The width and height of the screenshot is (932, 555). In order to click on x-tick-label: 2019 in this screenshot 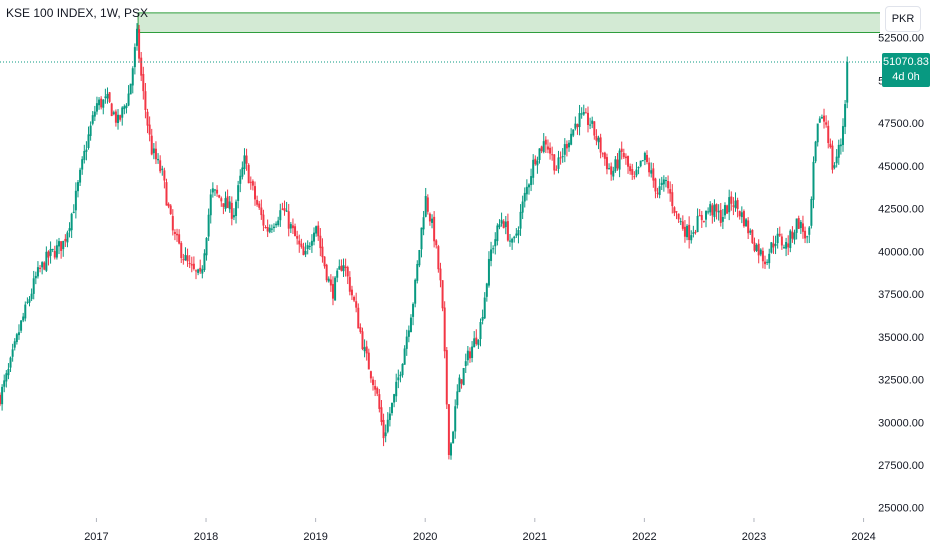, I will do `click(315, 537)`.